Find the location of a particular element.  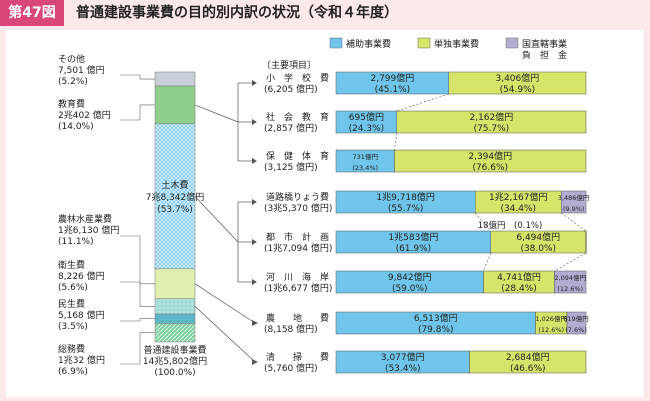

bar-total-2: (3,125 億円) is located at coordinates (291, 167).